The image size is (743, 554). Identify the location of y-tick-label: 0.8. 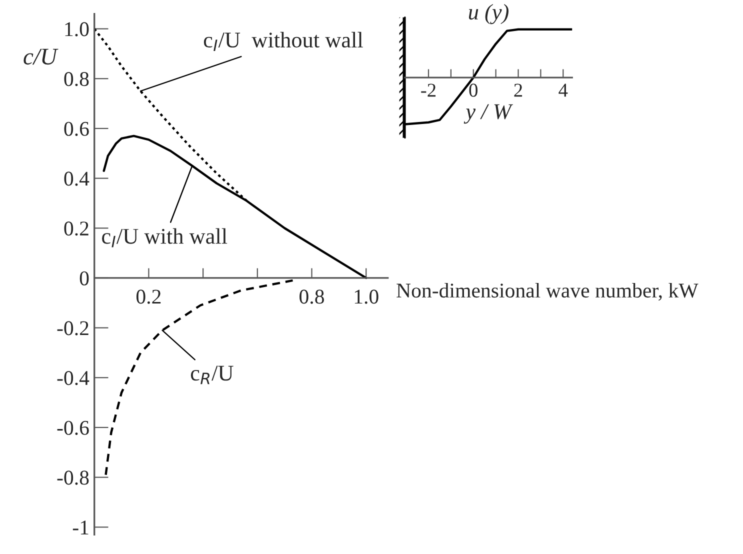
(76, 79).